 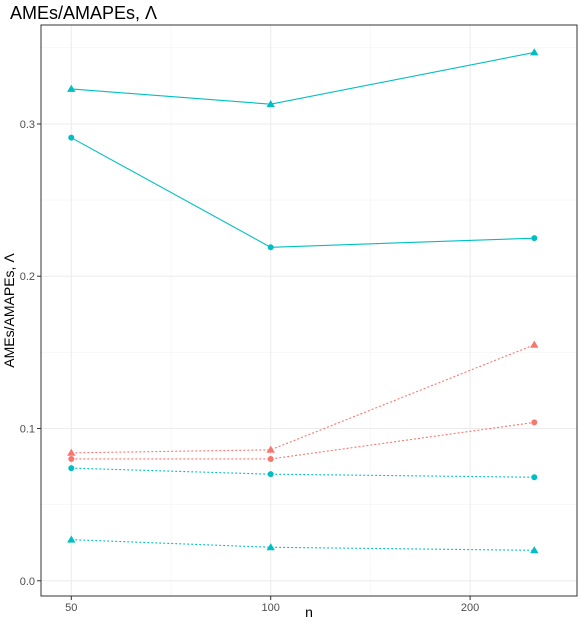 I want to click on x-axis: 50 100 200, so click(x=272, y=605).